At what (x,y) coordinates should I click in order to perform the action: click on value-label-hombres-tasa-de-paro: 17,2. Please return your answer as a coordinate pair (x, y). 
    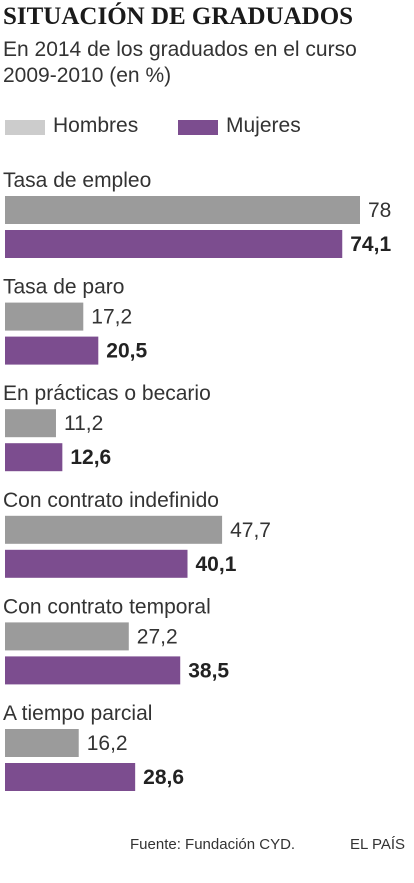
    Looking at the image, I should click on (111, 317).